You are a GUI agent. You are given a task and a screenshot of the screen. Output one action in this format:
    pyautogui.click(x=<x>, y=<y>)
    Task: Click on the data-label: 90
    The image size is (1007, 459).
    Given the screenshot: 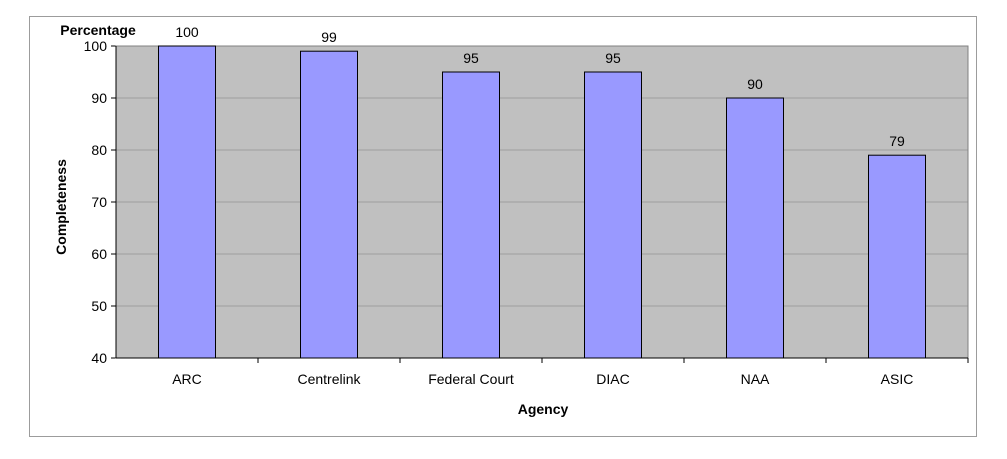 What is the action you would take?
    pyautogui.click(x=755, y=84)
    